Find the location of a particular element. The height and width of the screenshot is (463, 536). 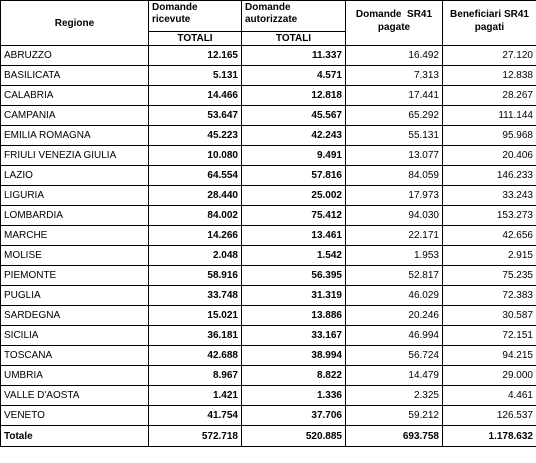

authorized-cell: 33.167 is located at coordinates (293, 335).